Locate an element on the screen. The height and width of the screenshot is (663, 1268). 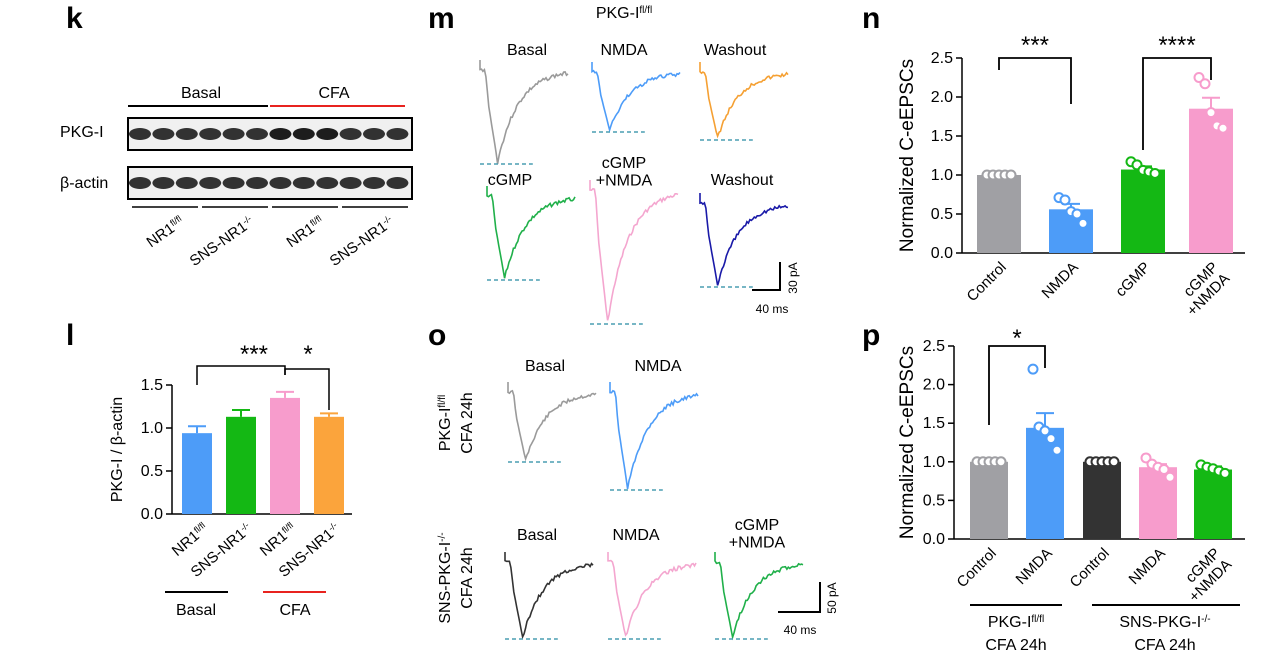
y-tick-label: 2.5 is located at coordinates (934, 346).